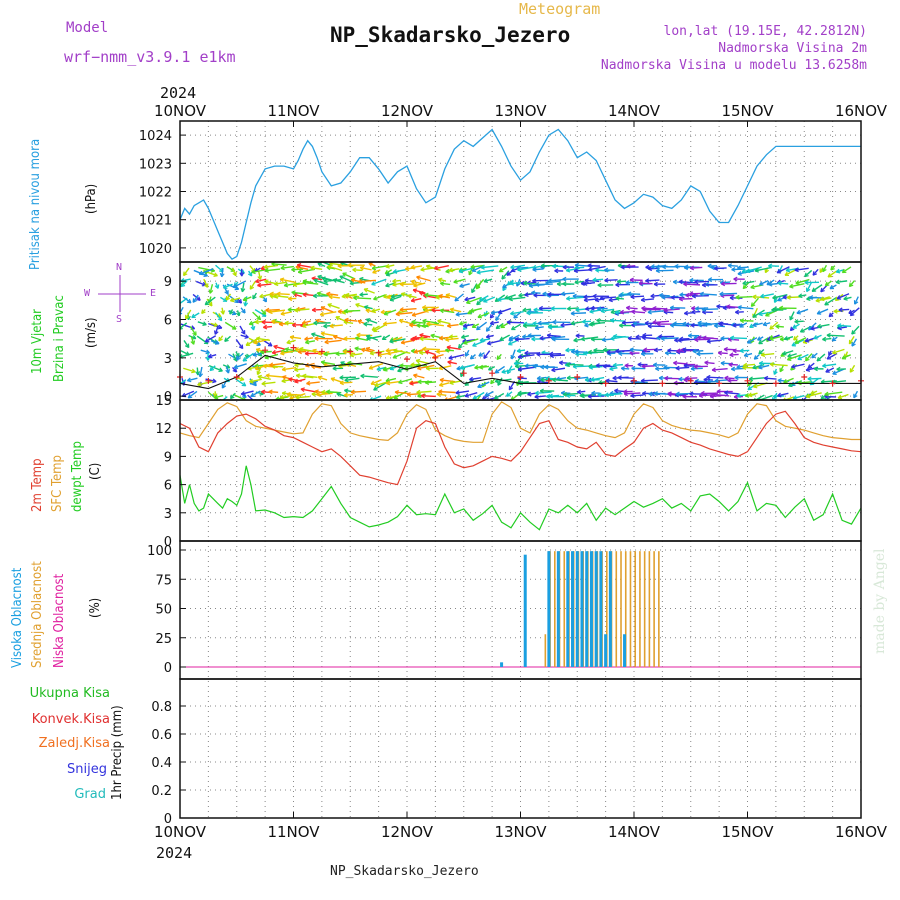 Image resolution: width=900 pixels, height=900 pixels. What do you see at coordinates (407, 111) in the screenshot?
I see `top-date-label: 12NOV` at bounding box center [407, 111].